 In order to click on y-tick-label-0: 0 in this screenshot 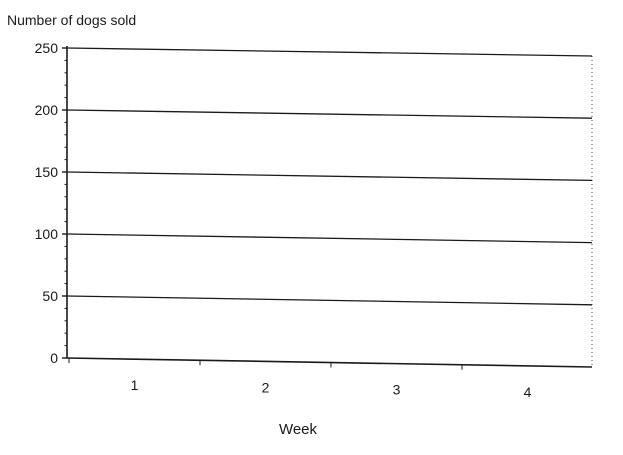, I will do `click(54, 358)`.